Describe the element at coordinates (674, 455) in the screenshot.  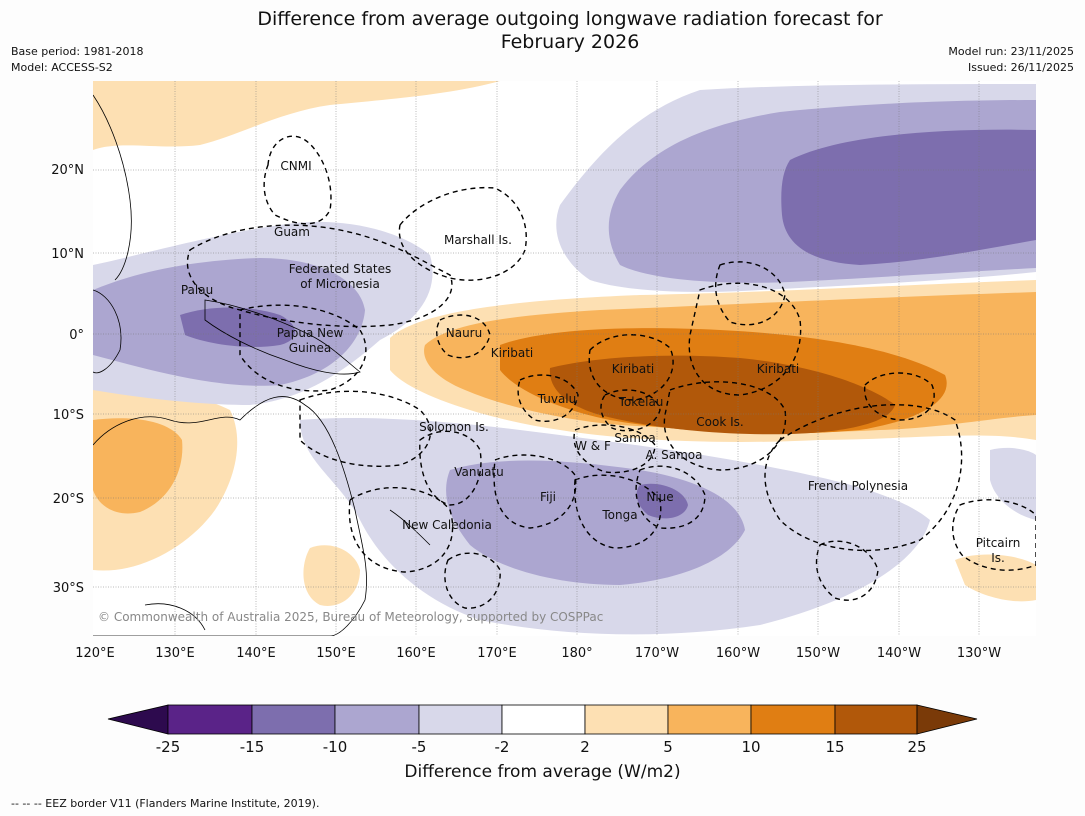
I see `place-american-samoa: A. Samoa` at that location.